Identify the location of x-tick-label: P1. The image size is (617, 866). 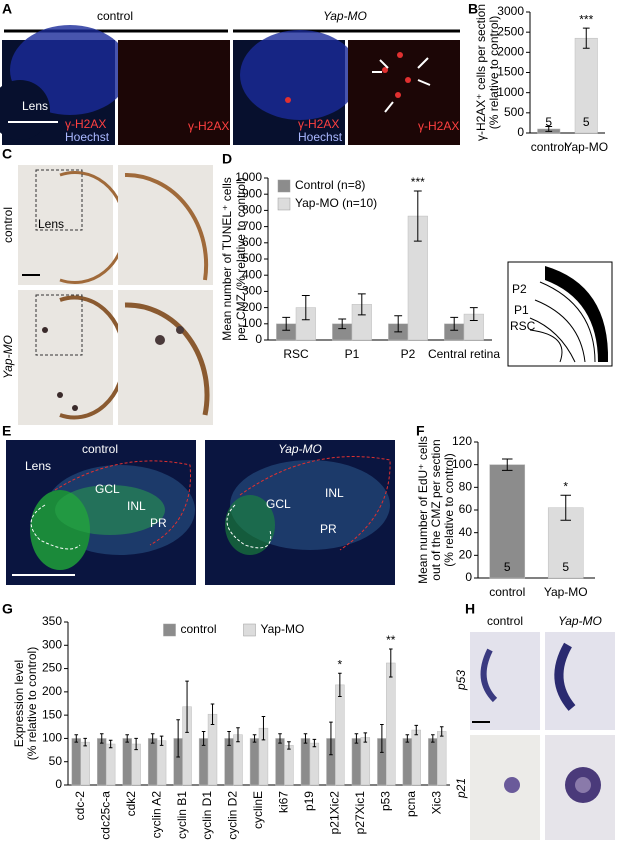
(352, 354).